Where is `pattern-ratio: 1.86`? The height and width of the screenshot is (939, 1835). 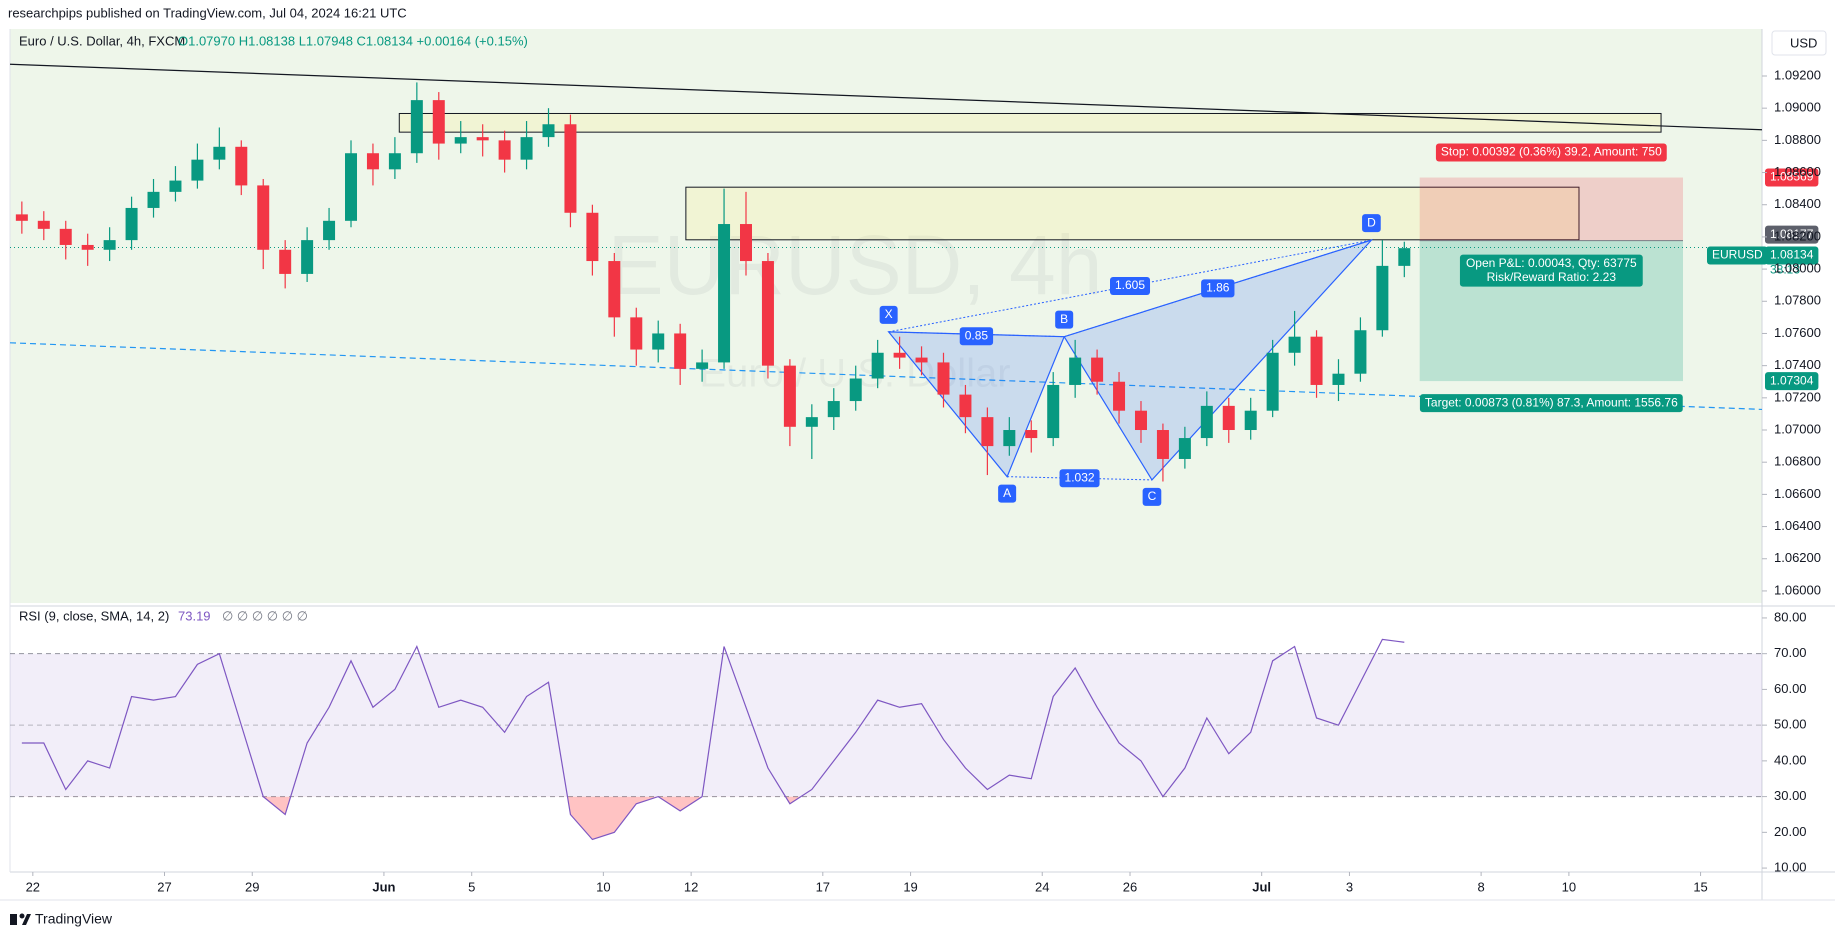 pattern-ratio: 1.86 is located at coordinates (1218, 288).